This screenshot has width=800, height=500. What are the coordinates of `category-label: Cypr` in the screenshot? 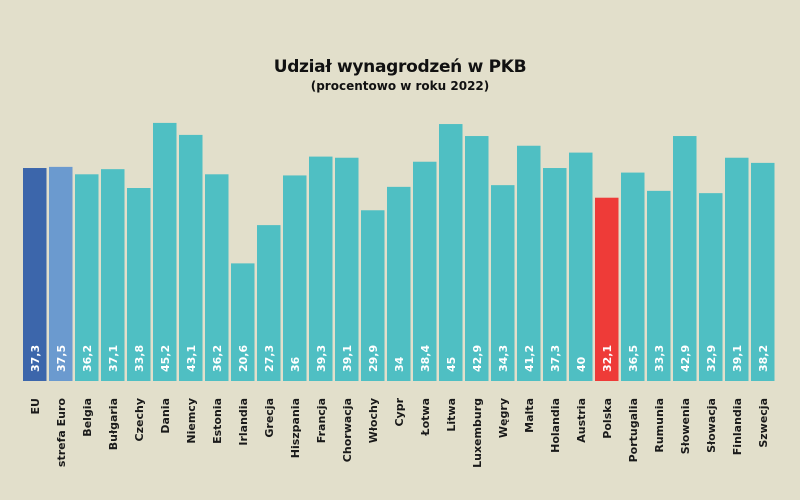 It's located at (399, 411).